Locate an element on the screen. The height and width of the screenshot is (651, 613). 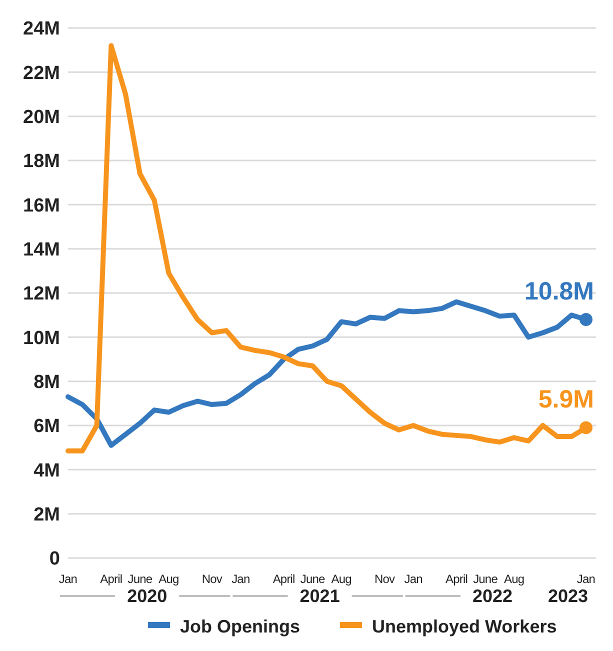
y-tick-label: 6M is located at coordinates (47, 427).